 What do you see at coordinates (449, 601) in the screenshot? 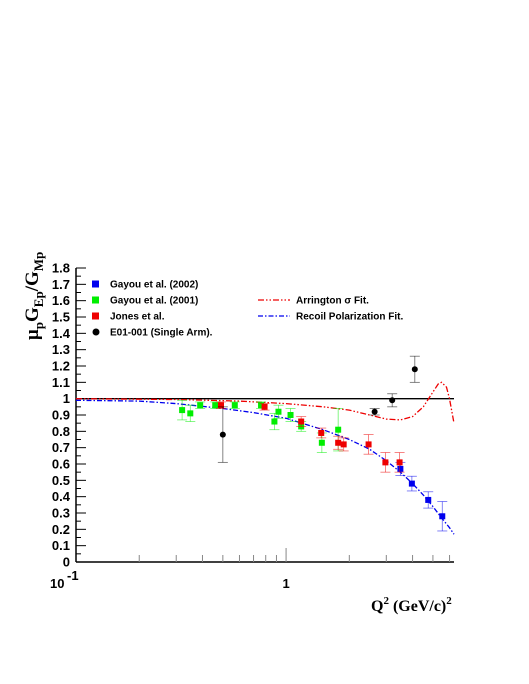
I see `x-title-units-power: 2` at bounding box center [449, 601].